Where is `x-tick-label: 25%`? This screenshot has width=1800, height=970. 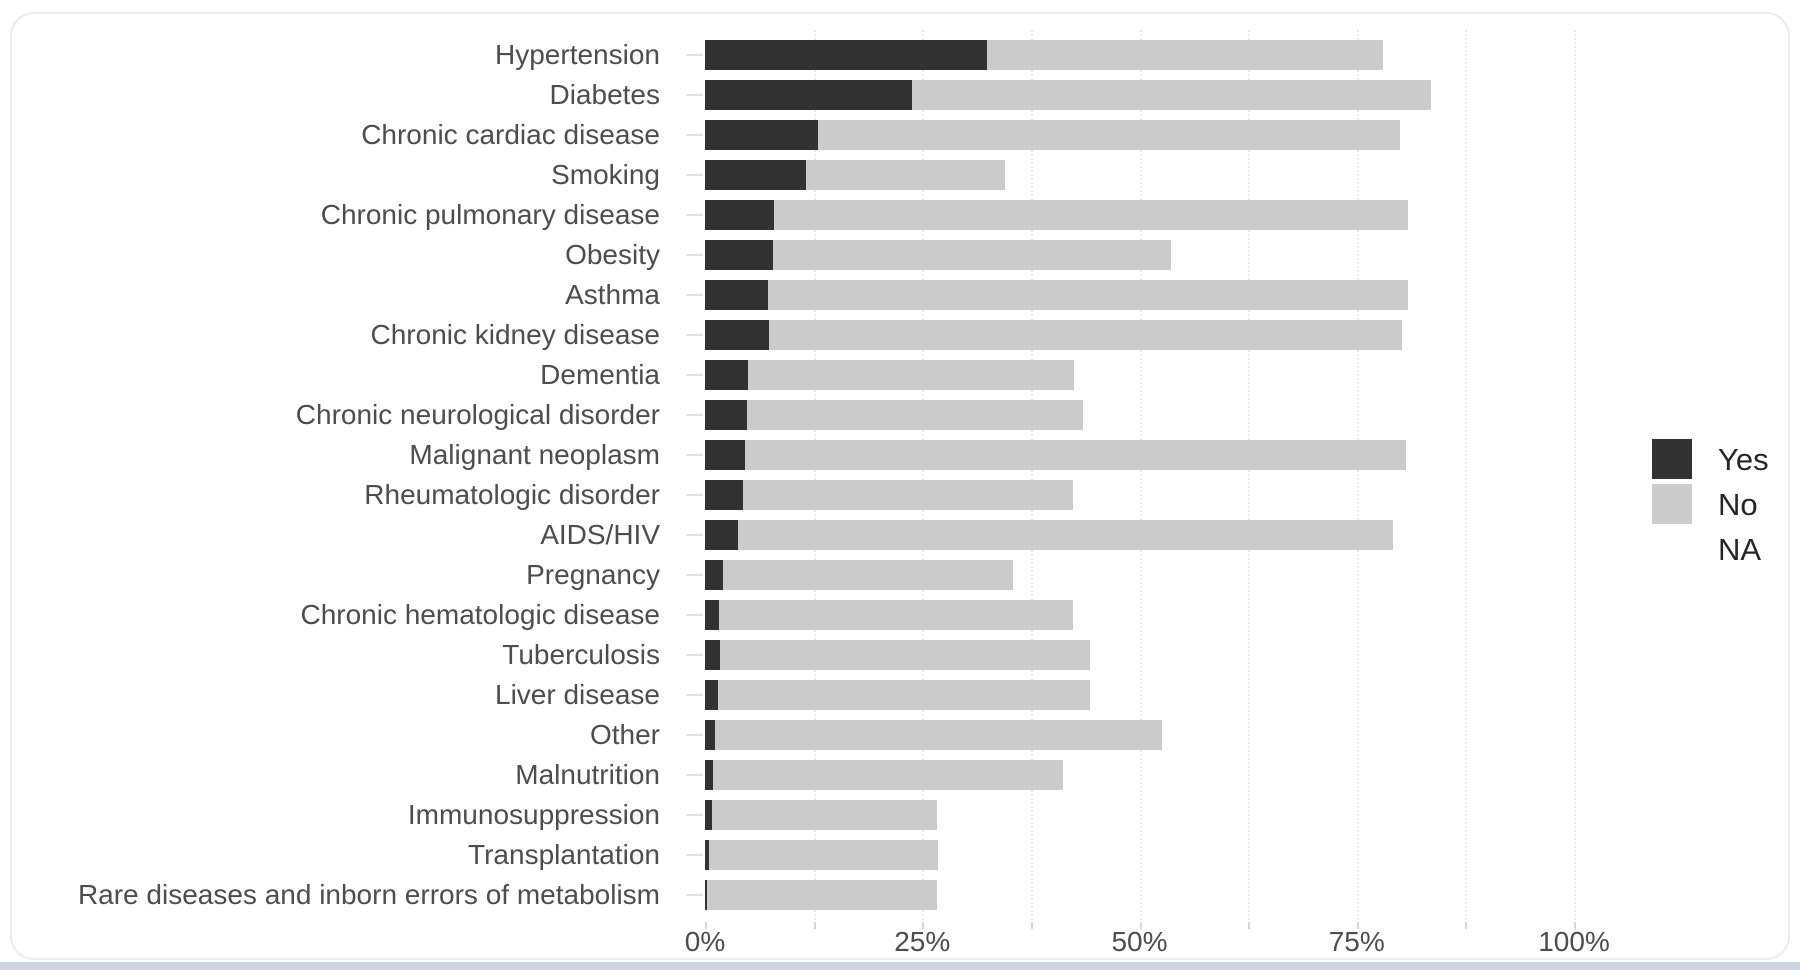
x-tick-label: 25% is located at coordinates (922, 941).